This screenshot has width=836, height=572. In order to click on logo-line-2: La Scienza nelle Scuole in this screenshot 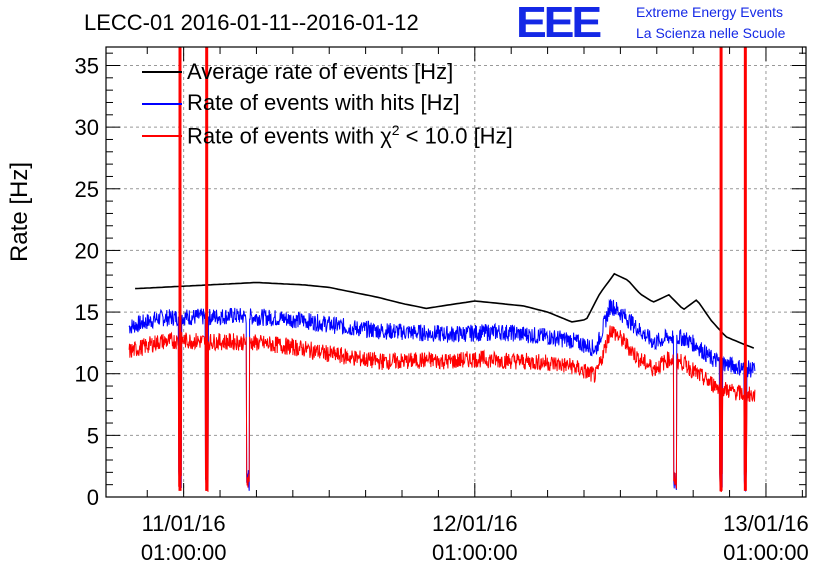, I will do `click(711, 33)`.